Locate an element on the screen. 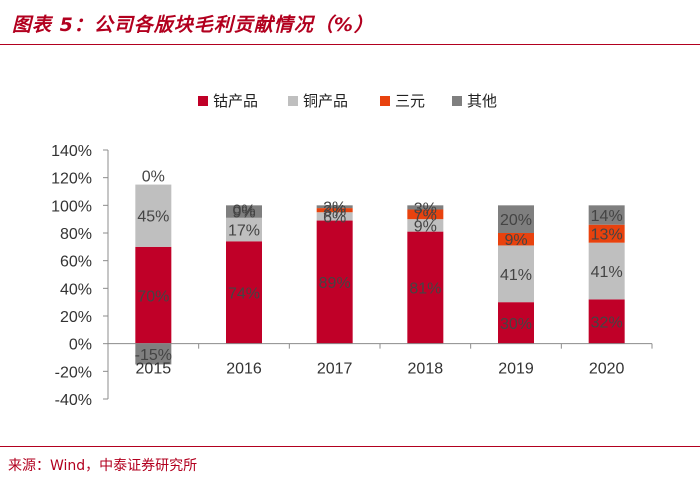 The width and height of the screenshot is (700, 480). y-tick-label: 60% is located at coordinates (76, 262).